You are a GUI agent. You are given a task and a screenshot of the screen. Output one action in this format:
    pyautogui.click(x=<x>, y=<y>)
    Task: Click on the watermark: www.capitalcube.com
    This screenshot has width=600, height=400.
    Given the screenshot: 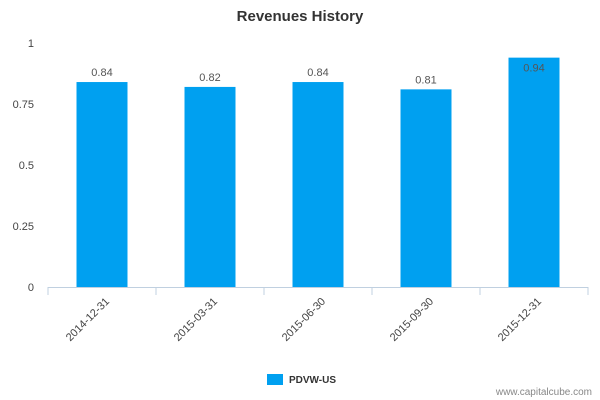 What is the action you would take?
    pyautogui.click(x=543, y=392)
    